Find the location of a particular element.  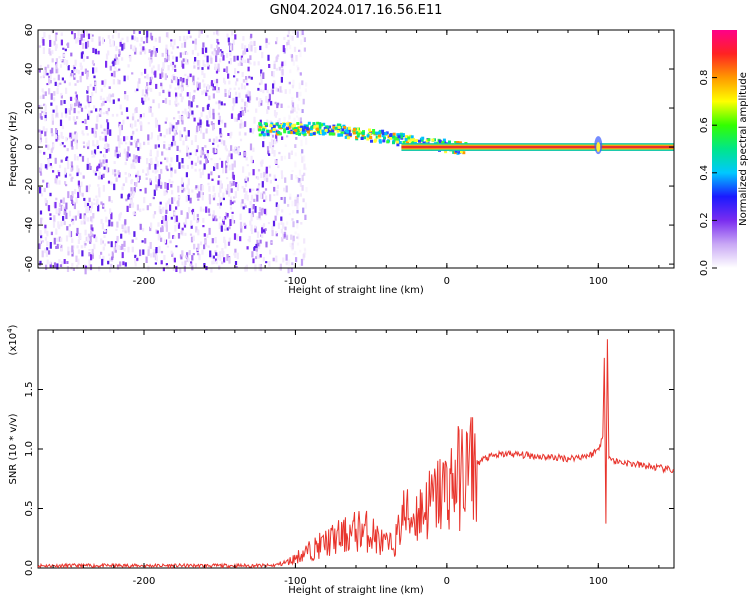

colorbar-ticks: 0.00.20.40.60.8 is located at coordinates (708, 173).